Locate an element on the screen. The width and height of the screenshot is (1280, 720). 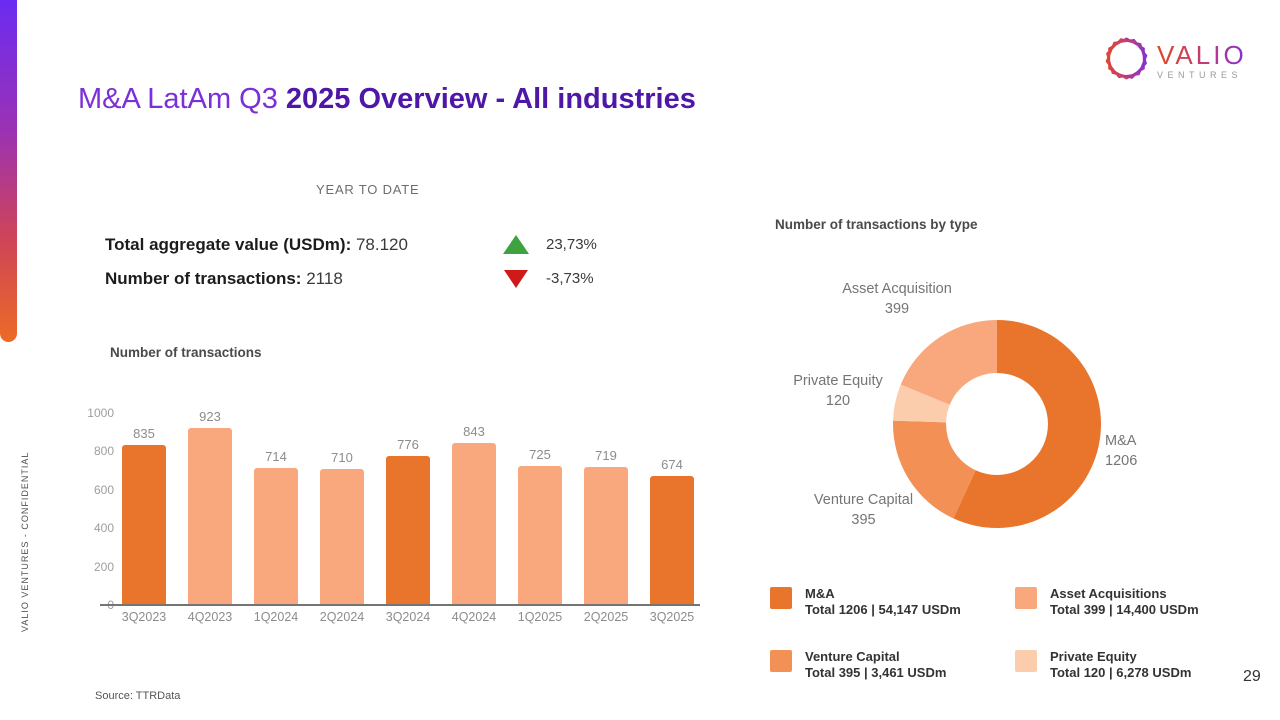
bar-3Q2025: 674 is located at coordinates (672, 509).